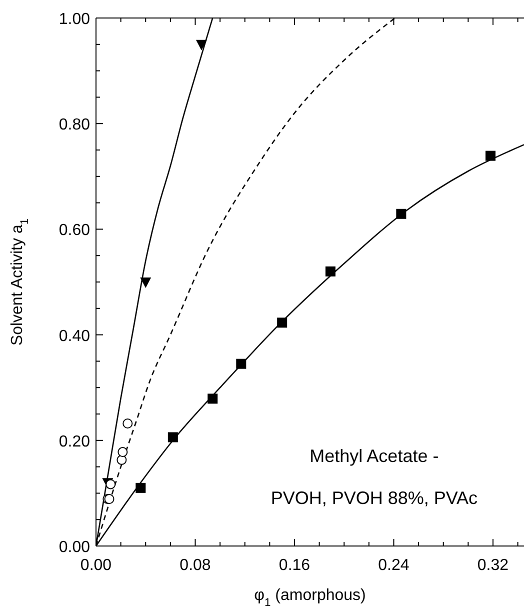  I want to click on x-tick-label: 0.24, so click(394, 565).